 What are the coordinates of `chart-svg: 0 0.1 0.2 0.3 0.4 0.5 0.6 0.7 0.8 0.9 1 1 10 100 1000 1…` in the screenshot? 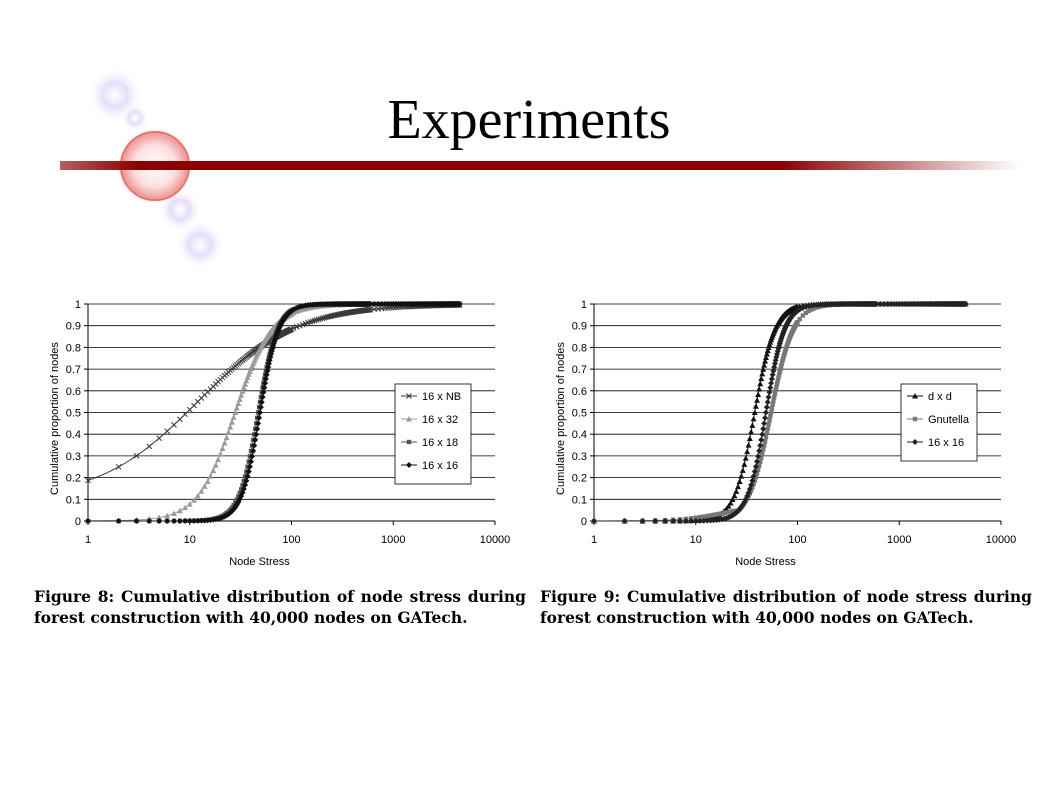 It's located at (786, 433).